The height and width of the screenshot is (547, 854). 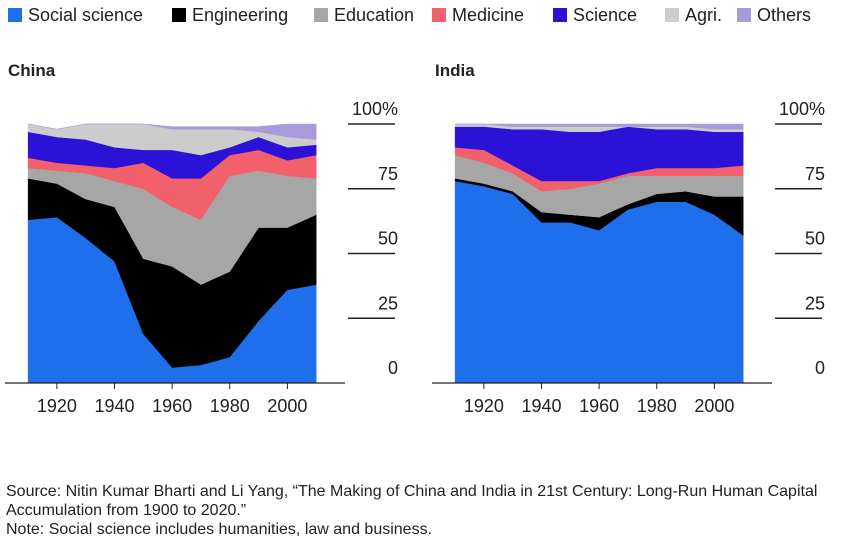 What do you see at coordinates (240, 15) in the screenshot?
I see `legend-label: Engineering` at bounding box center [240, 15].